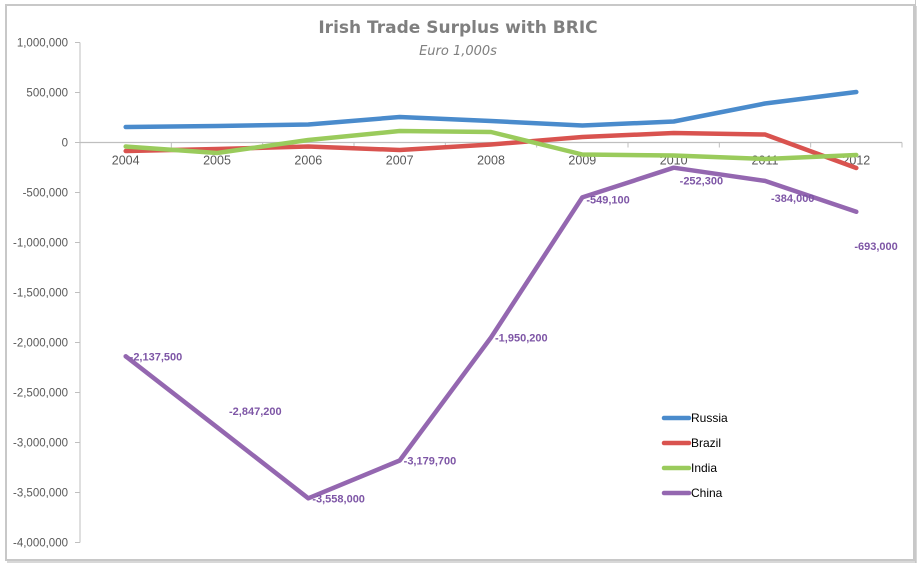  What do you see at coordinates (701, 182) in the screenshot?
I see `data-label: -252,300` at bounding box center [701, 182].